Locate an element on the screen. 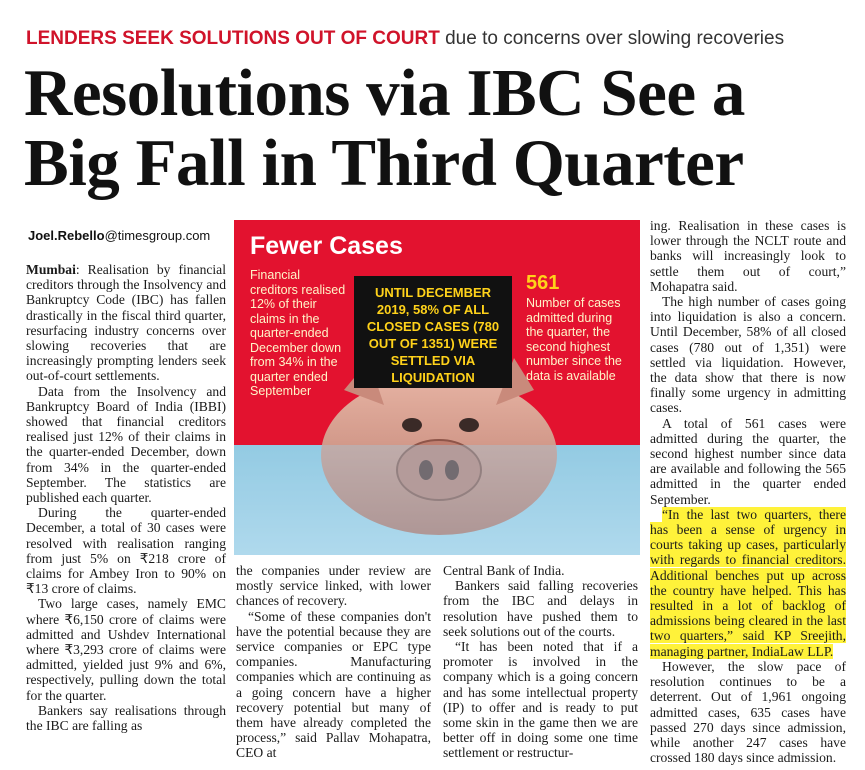  piggy-bank-icon is located at coordinates (437, 456).